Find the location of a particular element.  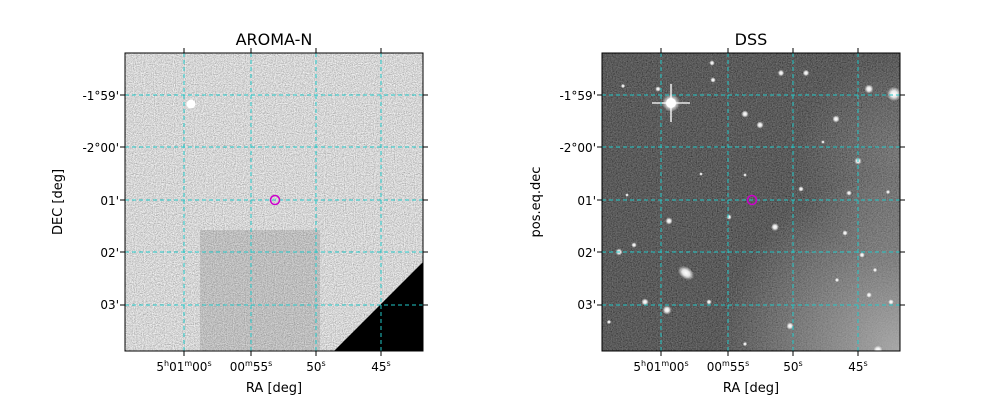

panel-title: AROMA-N is located at coordinates (274, 39).